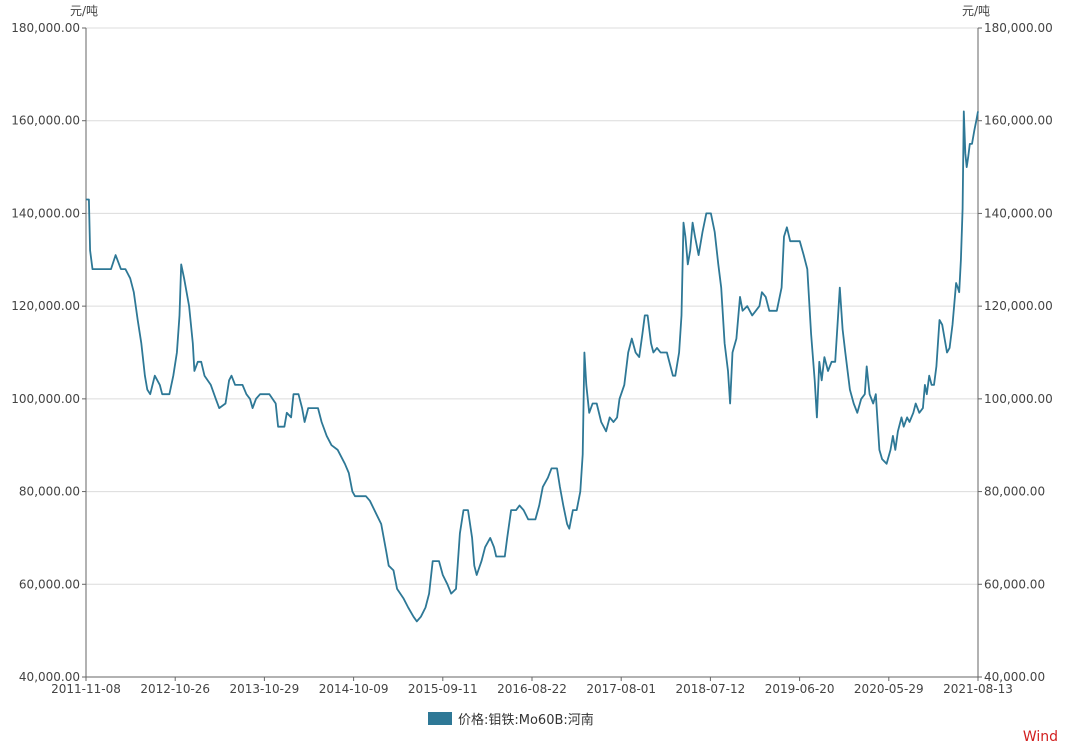 This screenshot has width=1080, height=754. What do you see at coordinates (1018, 28) in the screenshot?
I see `right-y-tick-label: 180,000.00` at bounding box center [1018, 28].